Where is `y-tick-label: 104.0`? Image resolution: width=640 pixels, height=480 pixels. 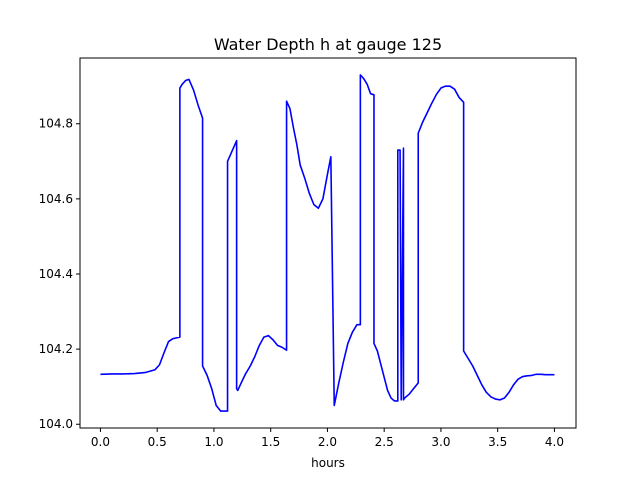 y-tick-label: 104.0 is located at coordinates (56, 424).